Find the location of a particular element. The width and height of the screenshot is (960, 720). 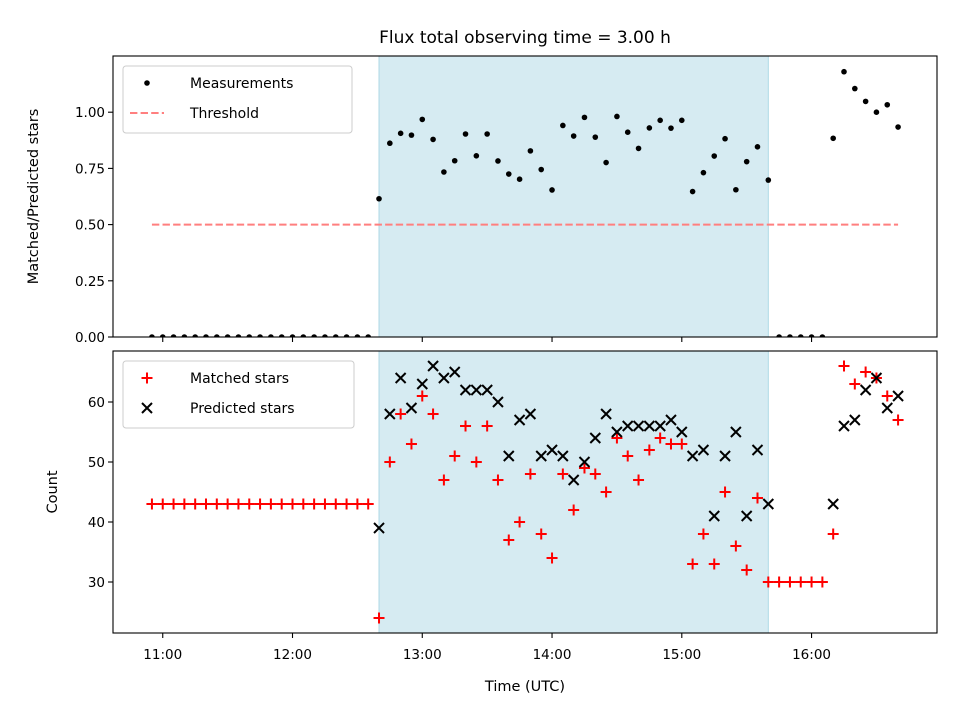

y-tick-label: 0.50 is located at coordinates (90, 226).